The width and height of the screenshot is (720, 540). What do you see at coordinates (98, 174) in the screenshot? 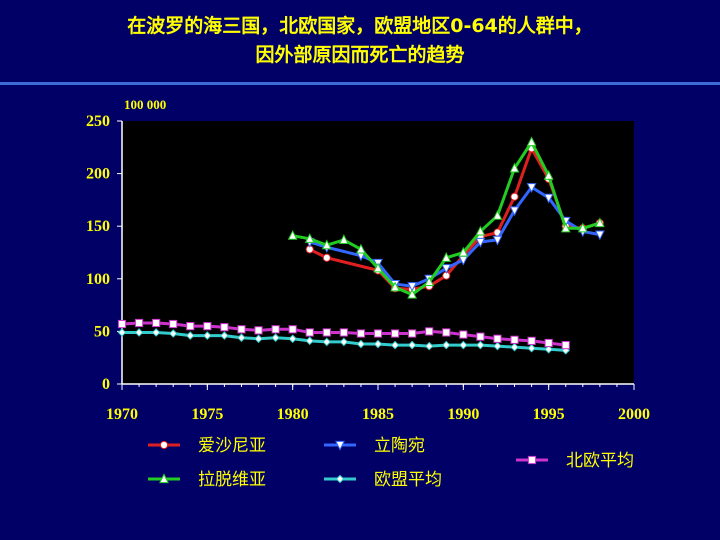
I see `y-tick-label: 200` at bounding box center [98, 174].